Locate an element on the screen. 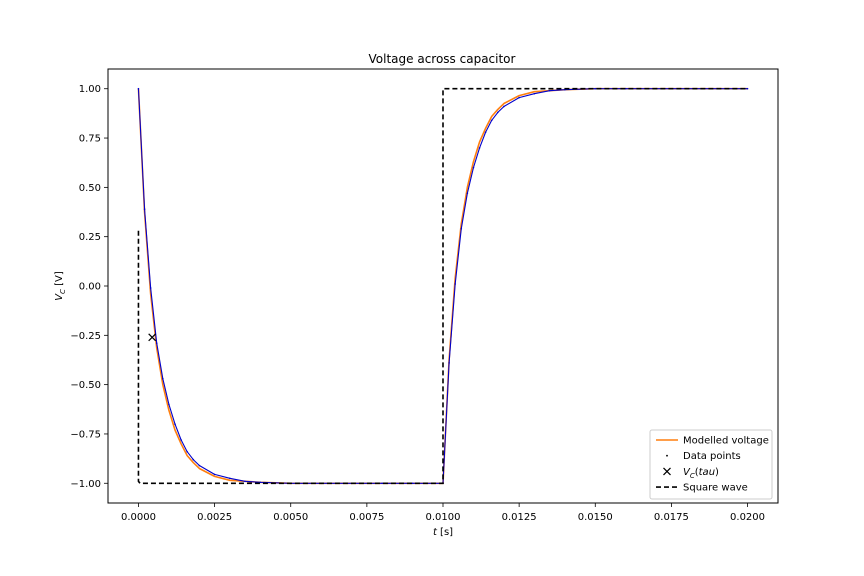 The image size is (864, 576). legend-handle-tau is located at coordinates (667, 471).